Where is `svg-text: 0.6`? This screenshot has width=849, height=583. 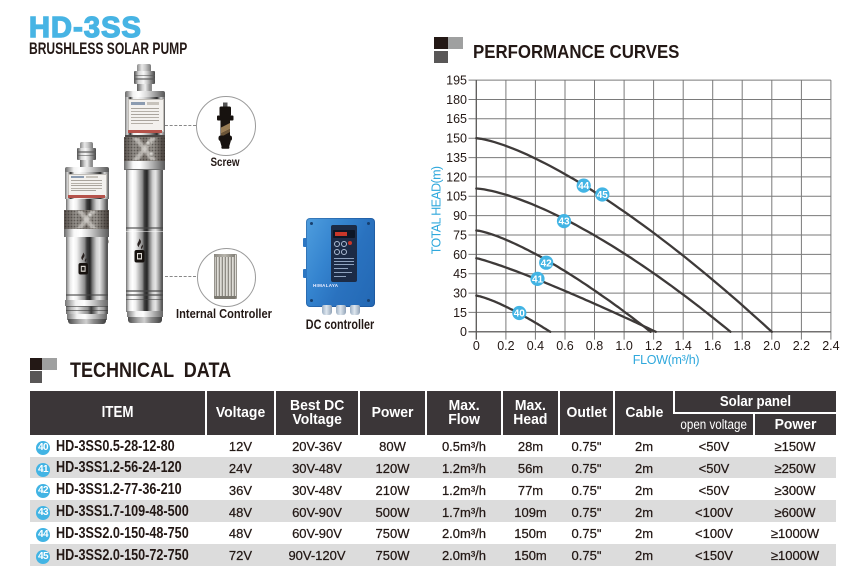 svg-text: 0.6 is located at coordinates (564, 346).